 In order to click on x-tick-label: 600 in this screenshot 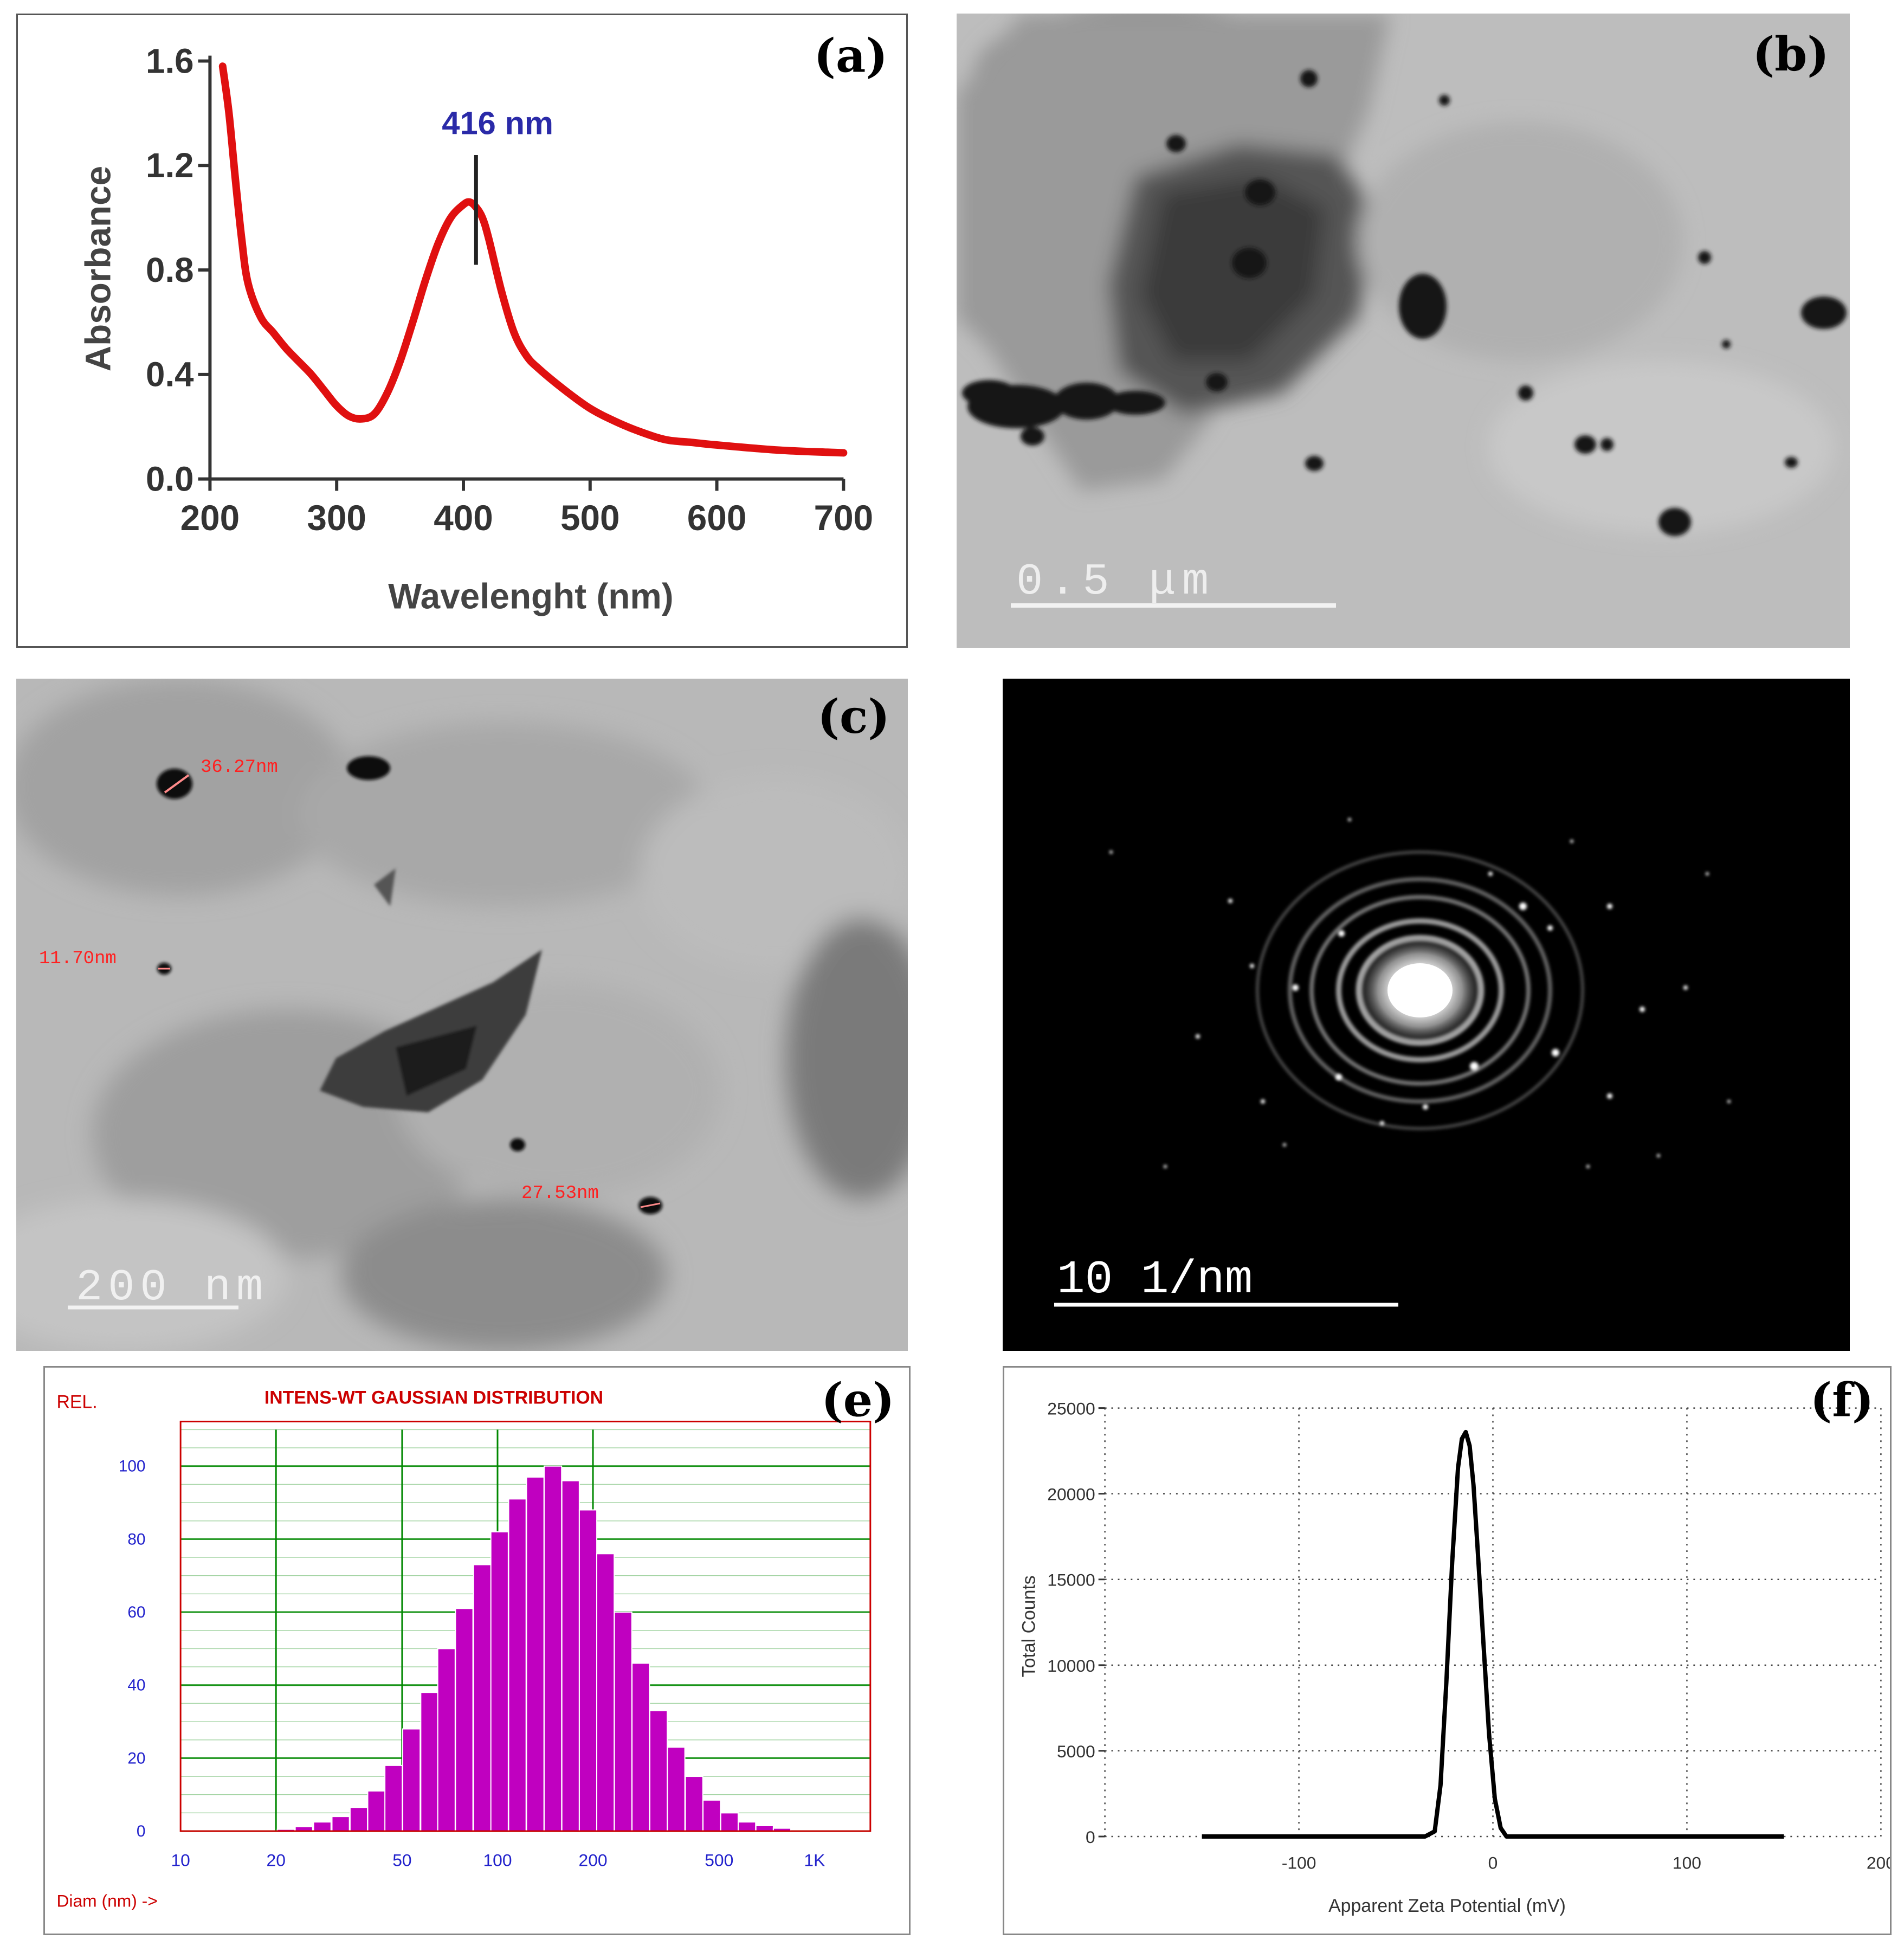, I will do `click(717, 518)`.